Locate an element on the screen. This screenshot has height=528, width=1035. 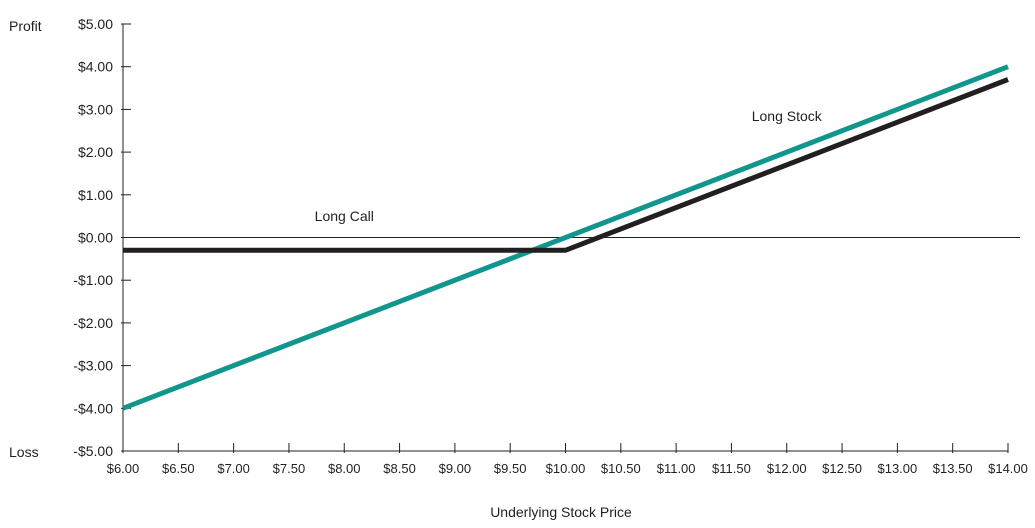
x-tick-label: $11.50 is located at coordinates (731, 468).